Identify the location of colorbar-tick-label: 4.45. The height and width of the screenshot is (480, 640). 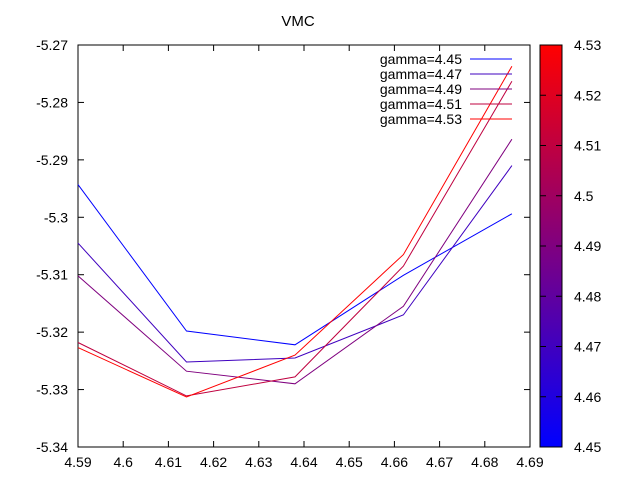
(587, 447).